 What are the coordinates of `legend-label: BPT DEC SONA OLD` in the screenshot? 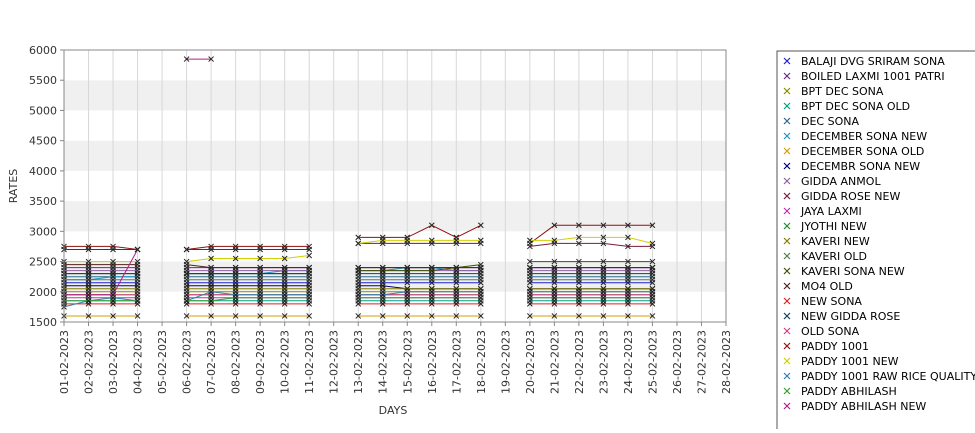 It's located at (855, 106).